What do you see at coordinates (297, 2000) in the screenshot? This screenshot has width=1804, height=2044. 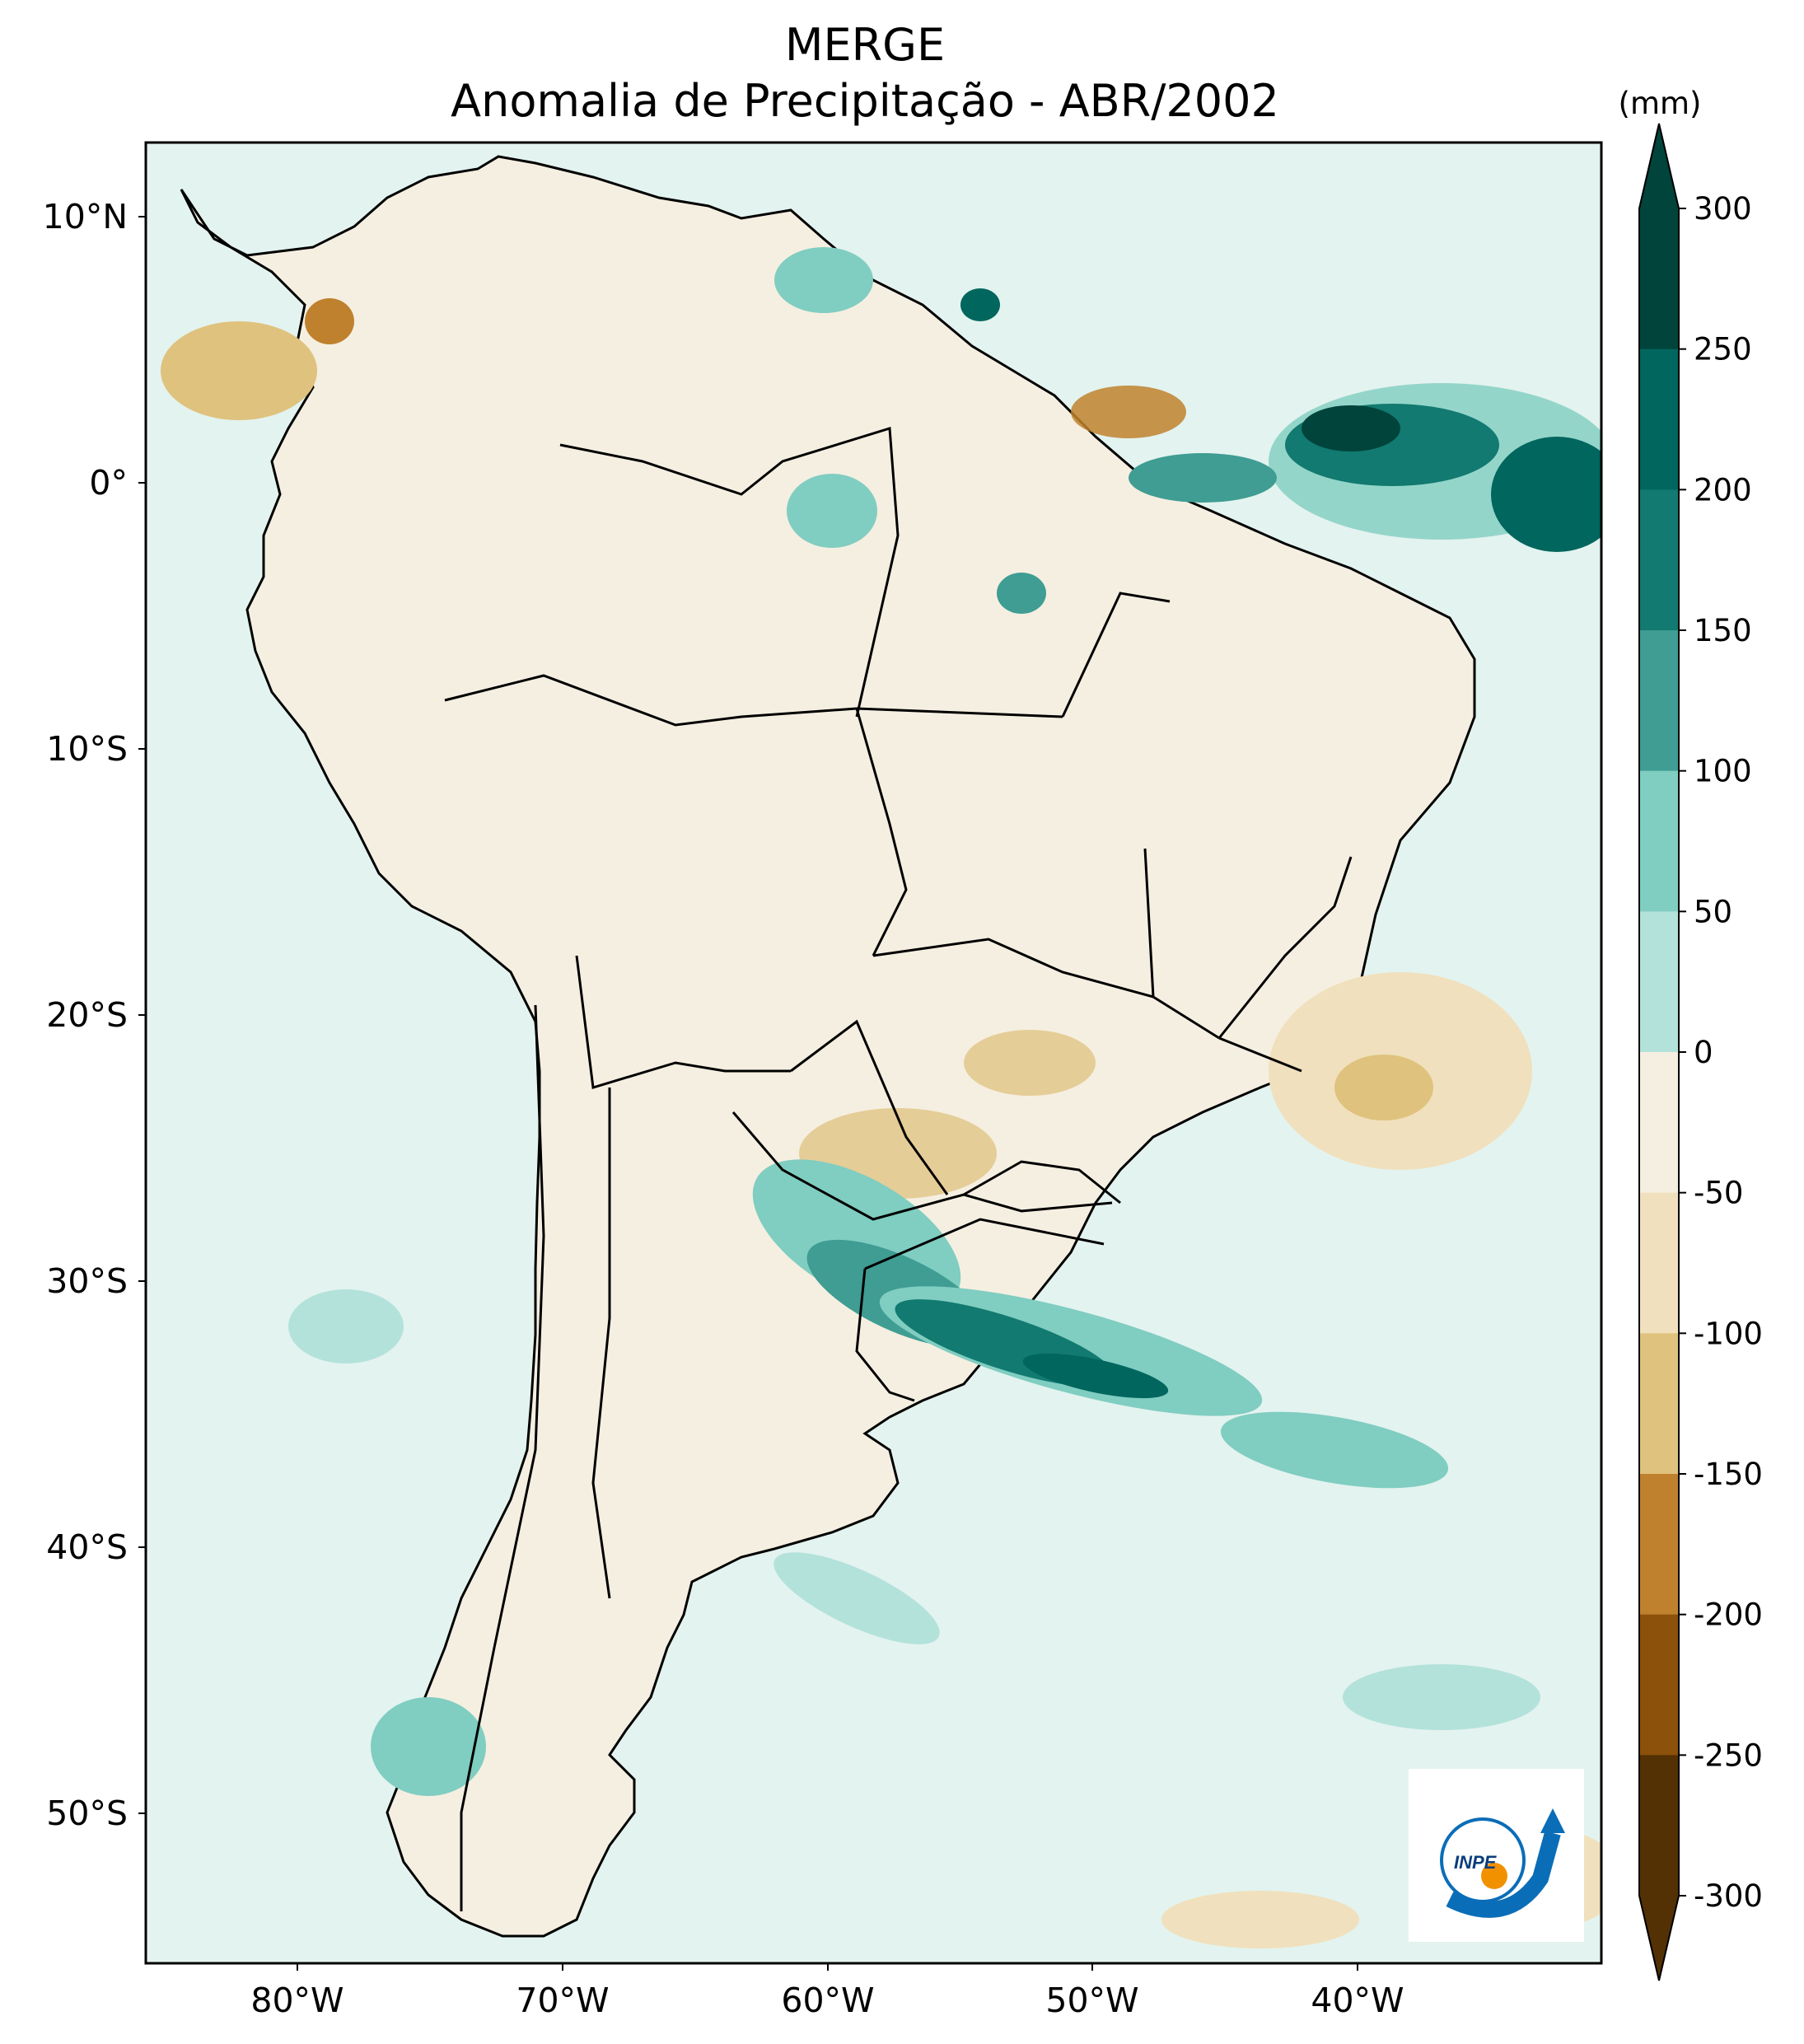 I see `lon-label-80w: 80°W` at bounding box center [297, 2000].